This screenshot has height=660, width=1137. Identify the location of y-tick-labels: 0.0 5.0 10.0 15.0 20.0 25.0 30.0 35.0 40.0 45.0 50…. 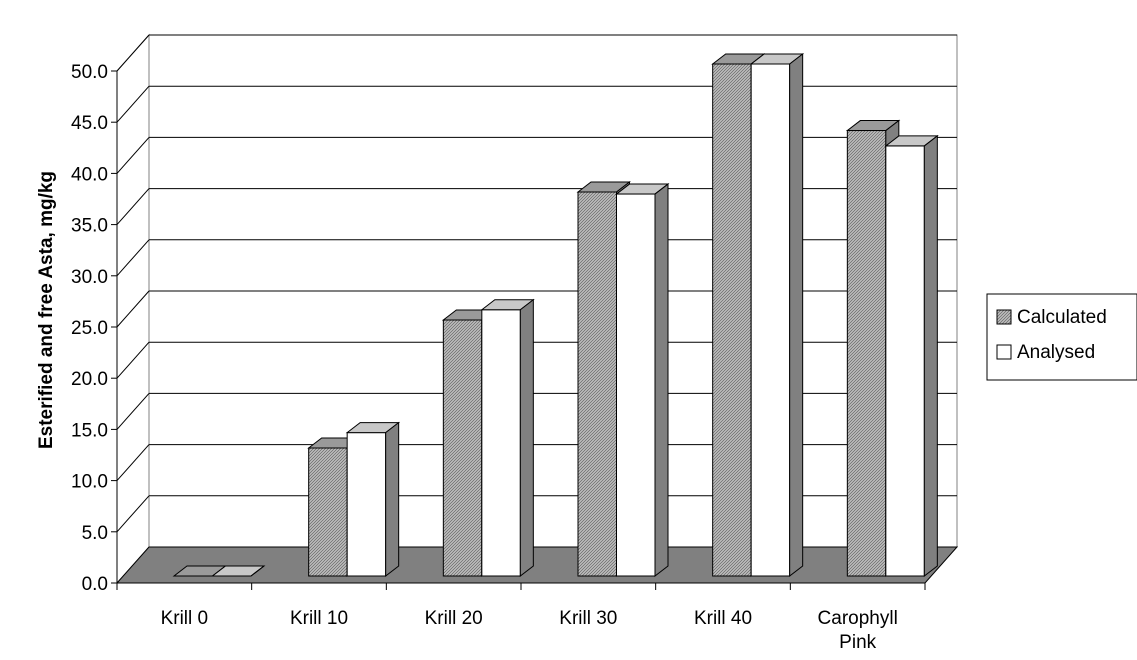
(89, 328).